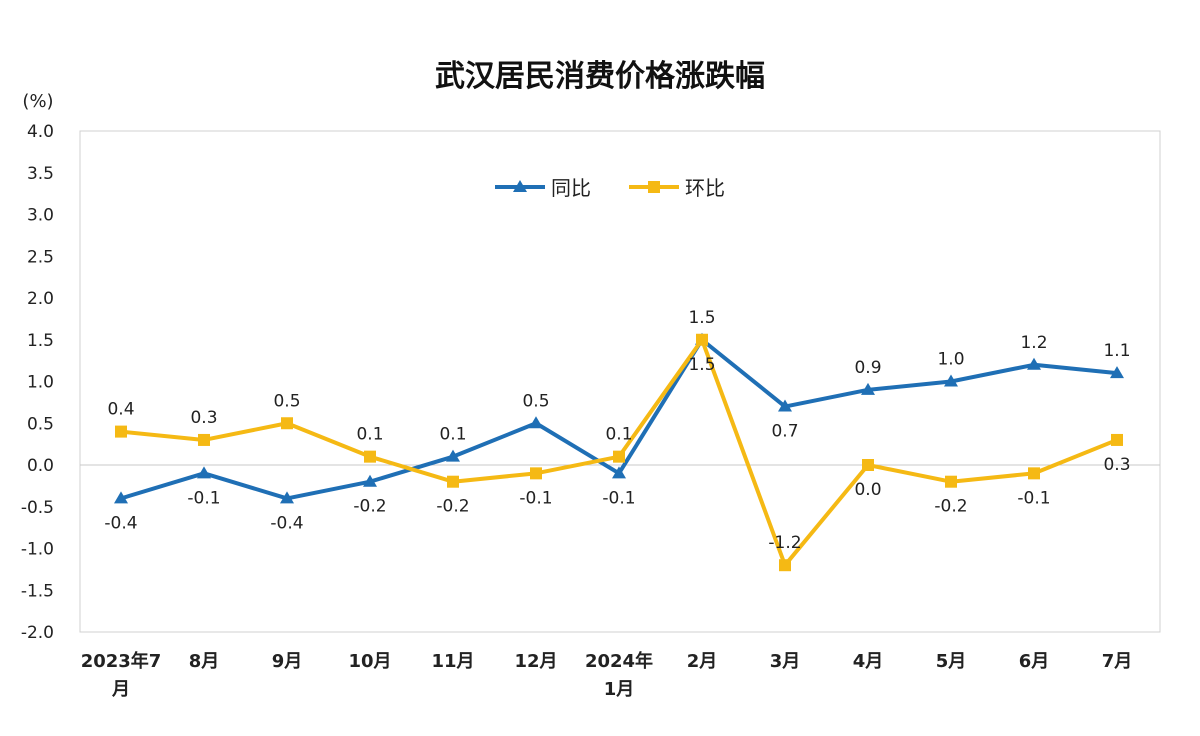 This screenshot has height=736, width=1200. I want to click on data-label: 1.0, so click(950, 360).